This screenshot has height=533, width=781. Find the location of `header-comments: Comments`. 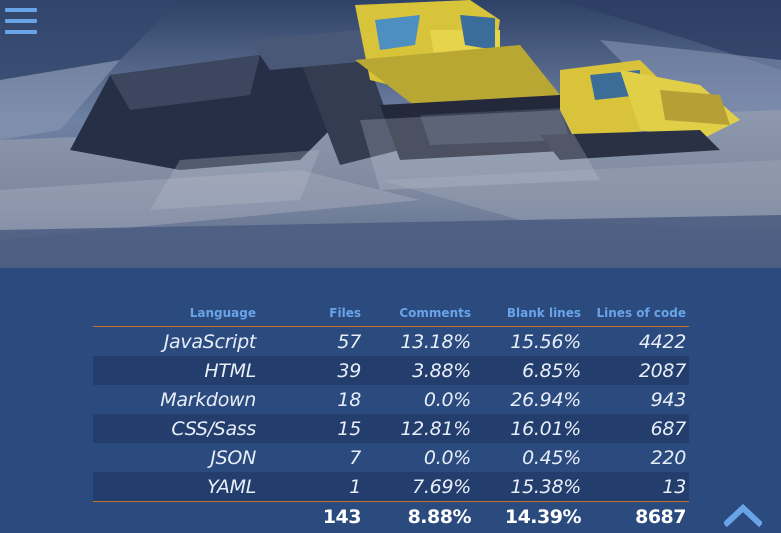

header-comments: Comments is located at coordinates (419, 313).